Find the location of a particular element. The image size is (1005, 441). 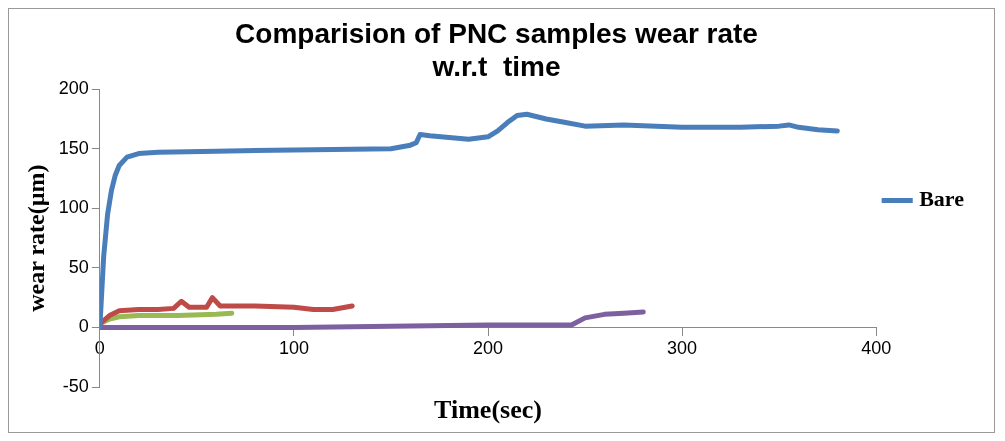

y-tick-label: 100 is located at coordinates (73, 207).